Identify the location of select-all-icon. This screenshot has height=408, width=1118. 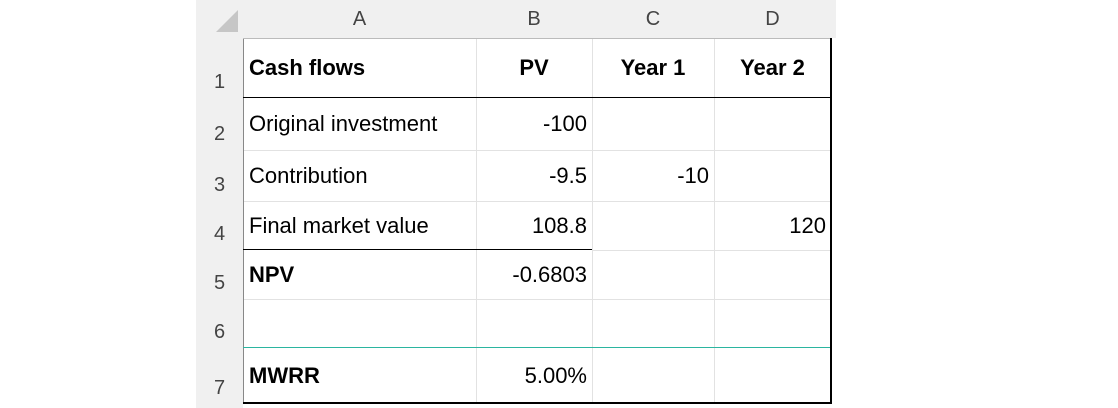
(227, 21).